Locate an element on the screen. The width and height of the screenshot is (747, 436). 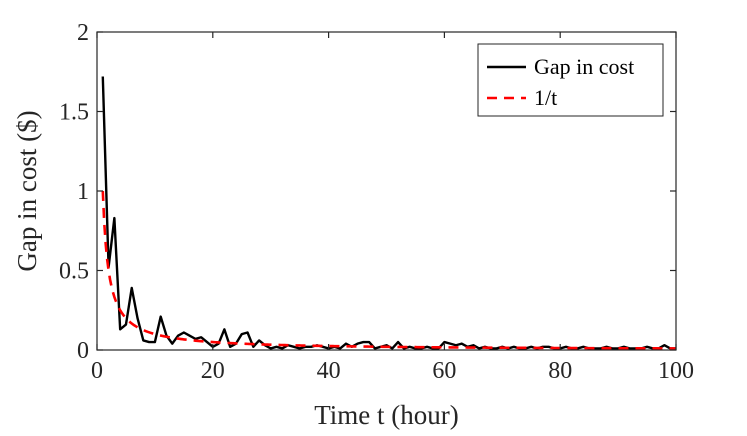
y-tick-label: 1.5 is located at coordinates (74, 113).